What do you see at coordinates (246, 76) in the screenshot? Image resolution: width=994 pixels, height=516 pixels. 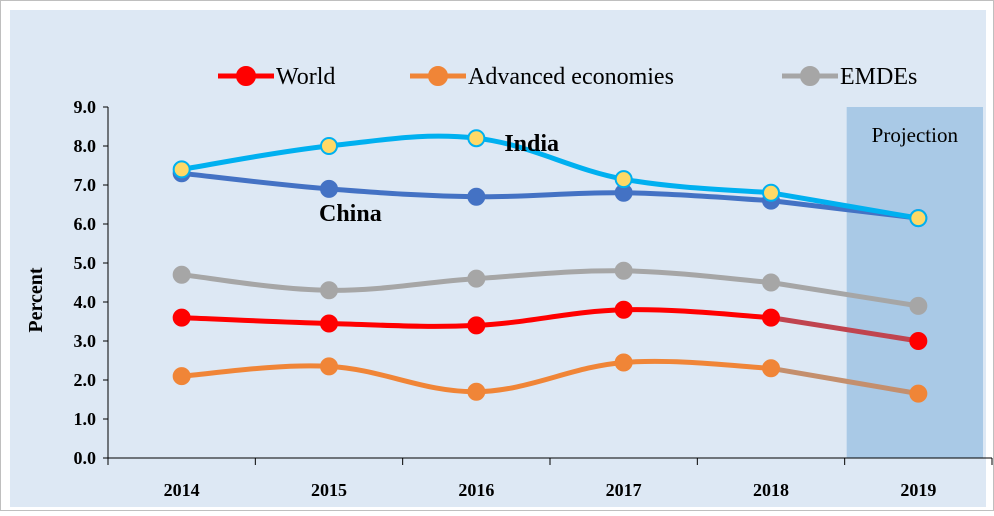 I see `legend-marker-world` at bounding box center [246, 76].